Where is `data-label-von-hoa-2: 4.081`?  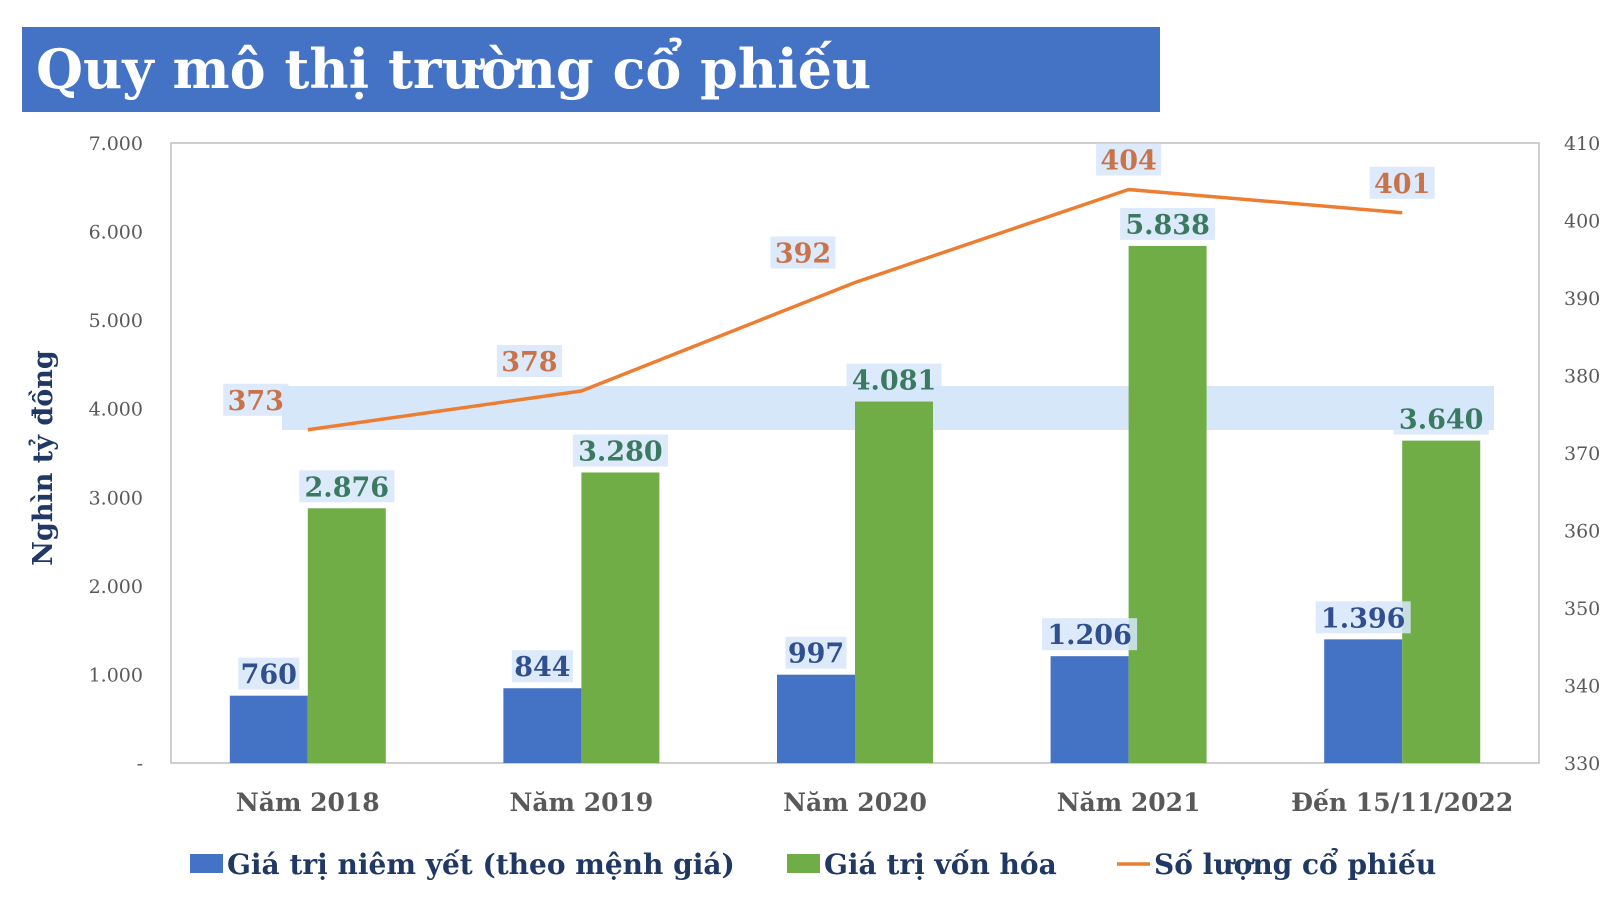
data-label-von-hoa-2: 4.081 is located at coordinates (894, 381).